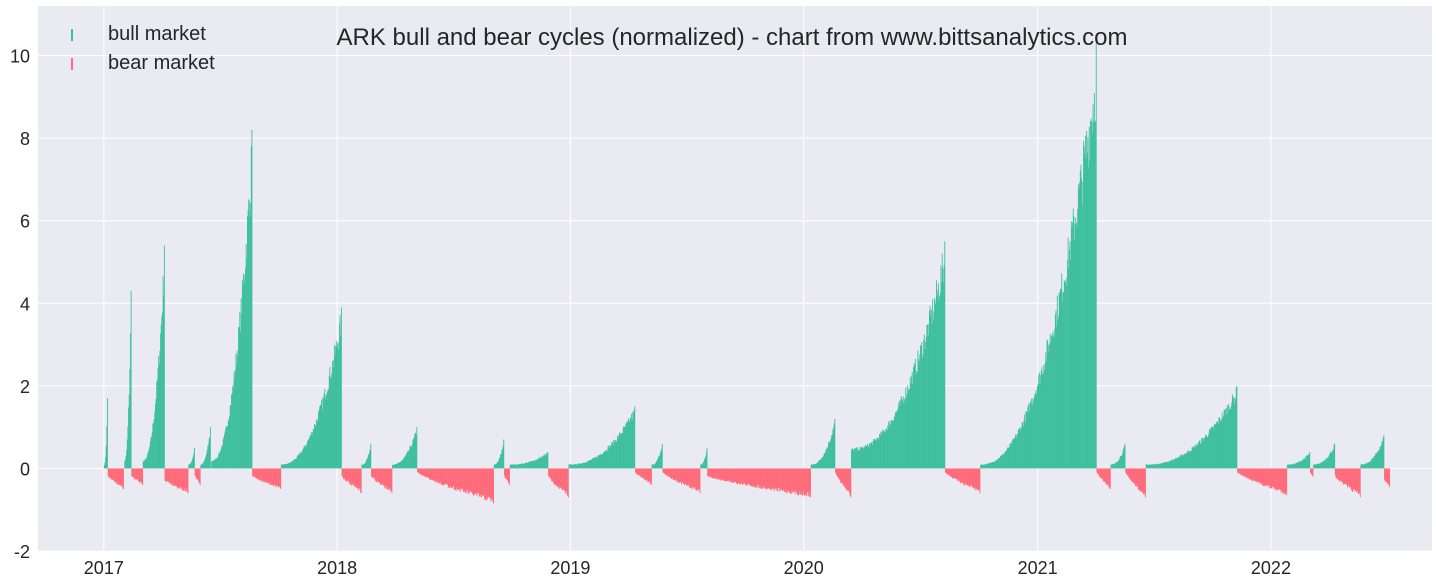 Image resolution: width=1436 pixels, height=588 pixels. I want to click on y-tick-label: 10, so click(20, 57).